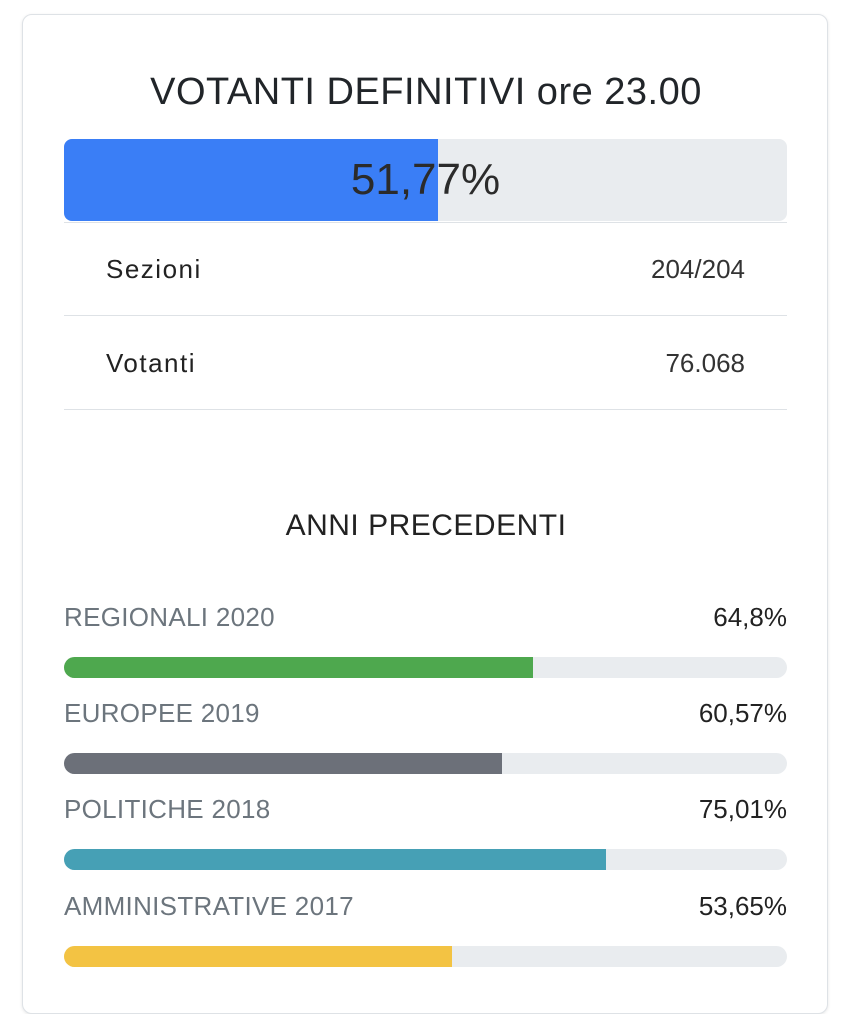 This screenshot has height=1014, width=850. Describe the element at coordinates (698, 269) in the screenshot. I see `stat-value: 204/204` at that location.